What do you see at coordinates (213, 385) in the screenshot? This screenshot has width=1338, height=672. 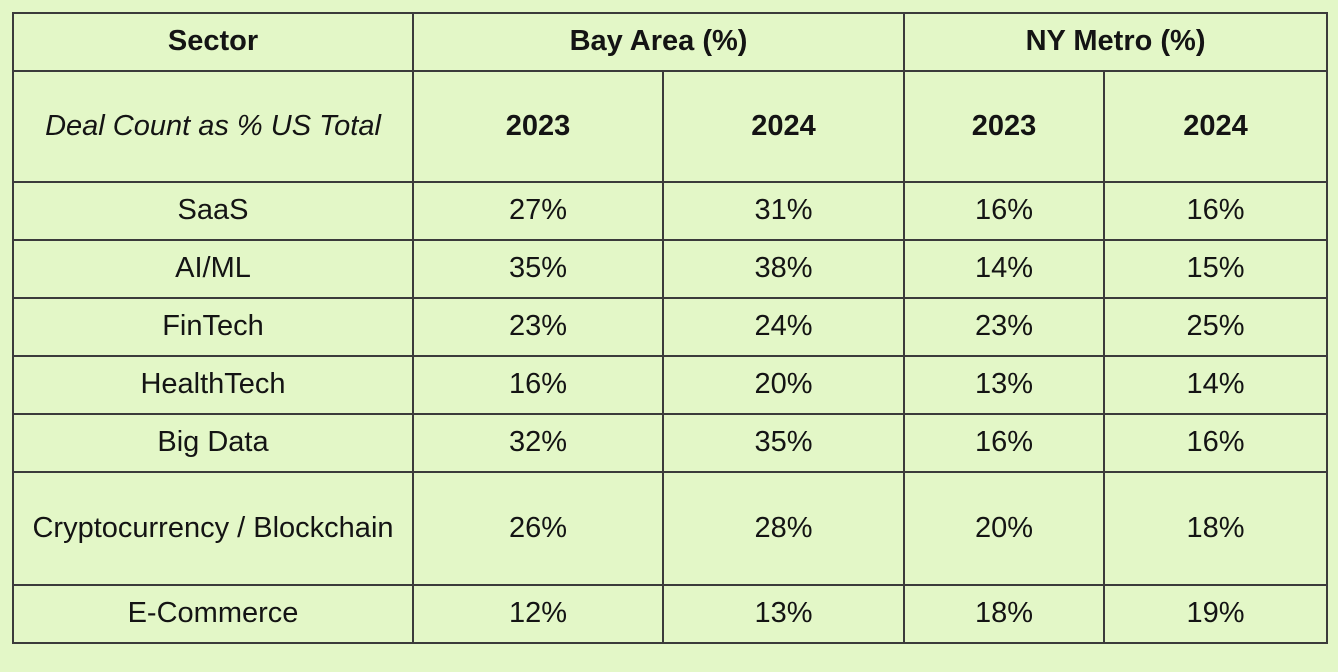 I see `sector-label: HealthTech` at bounding box center [213, 385].